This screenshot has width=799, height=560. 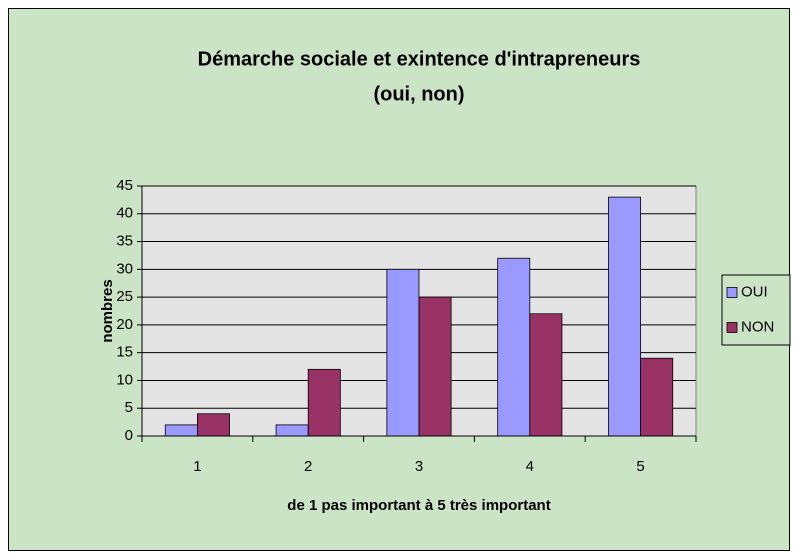 What do you see at coordinates (124, 324) in the screenshot?
I see `y-tick-label: 20` at bounding box center [124, 324].